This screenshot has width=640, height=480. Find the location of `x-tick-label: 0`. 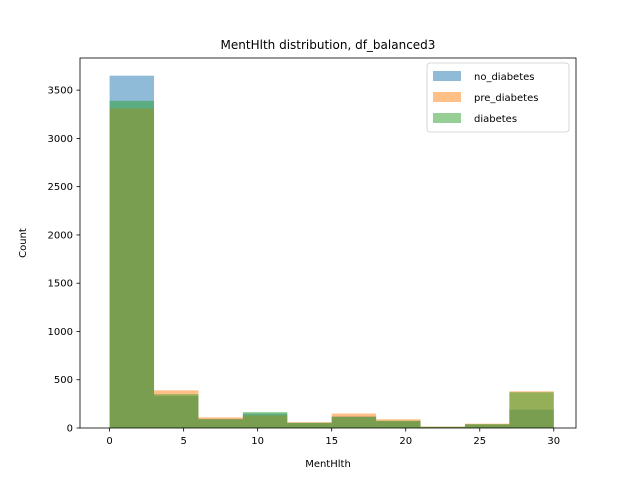

x-tick-label: 0 is located at coordinates (109, 441).